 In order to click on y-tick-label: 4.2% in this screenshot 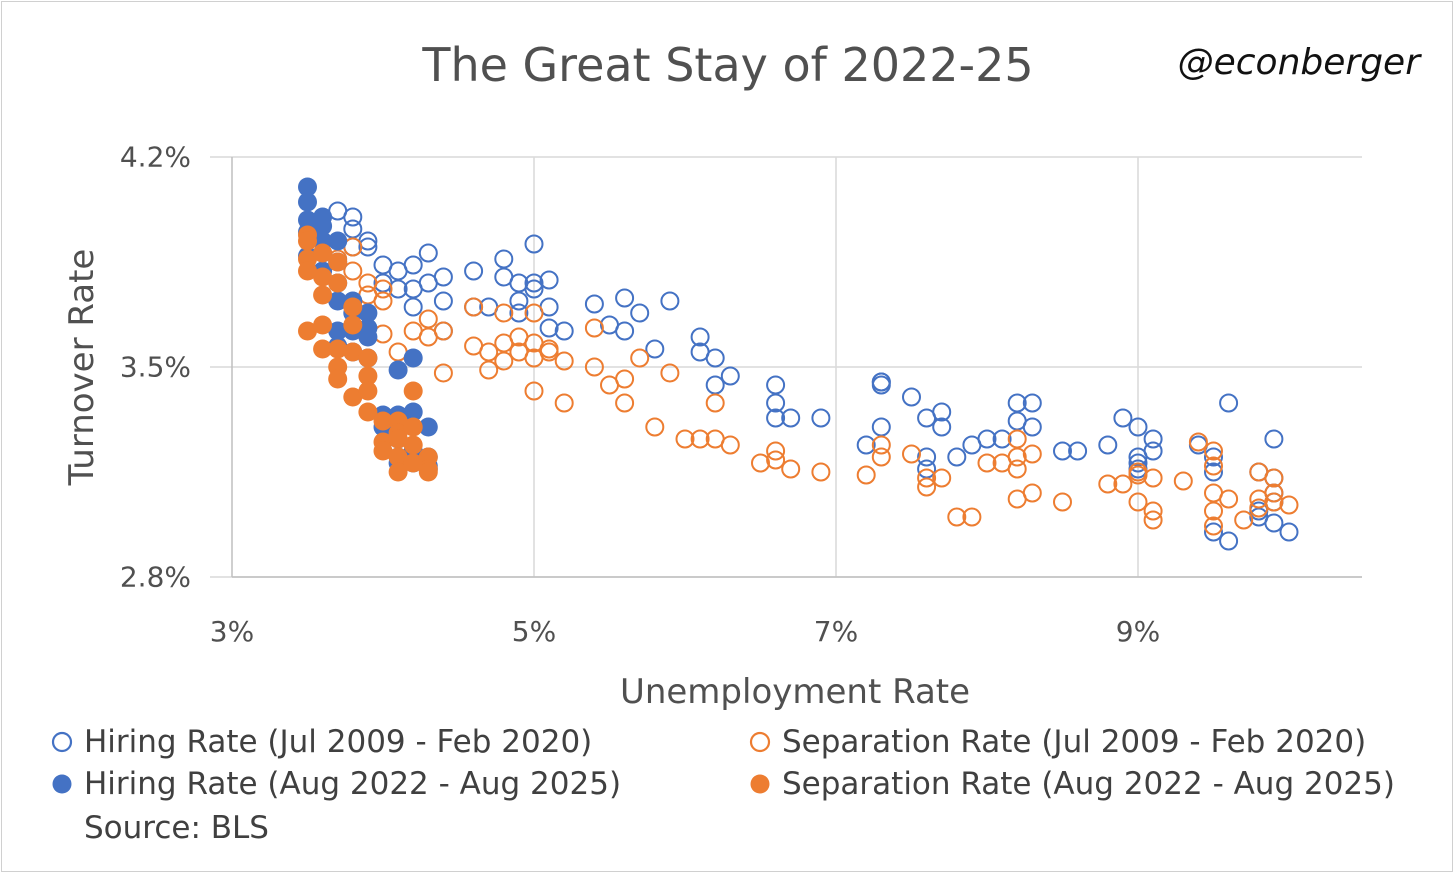, I will do `click(155, 157)`.